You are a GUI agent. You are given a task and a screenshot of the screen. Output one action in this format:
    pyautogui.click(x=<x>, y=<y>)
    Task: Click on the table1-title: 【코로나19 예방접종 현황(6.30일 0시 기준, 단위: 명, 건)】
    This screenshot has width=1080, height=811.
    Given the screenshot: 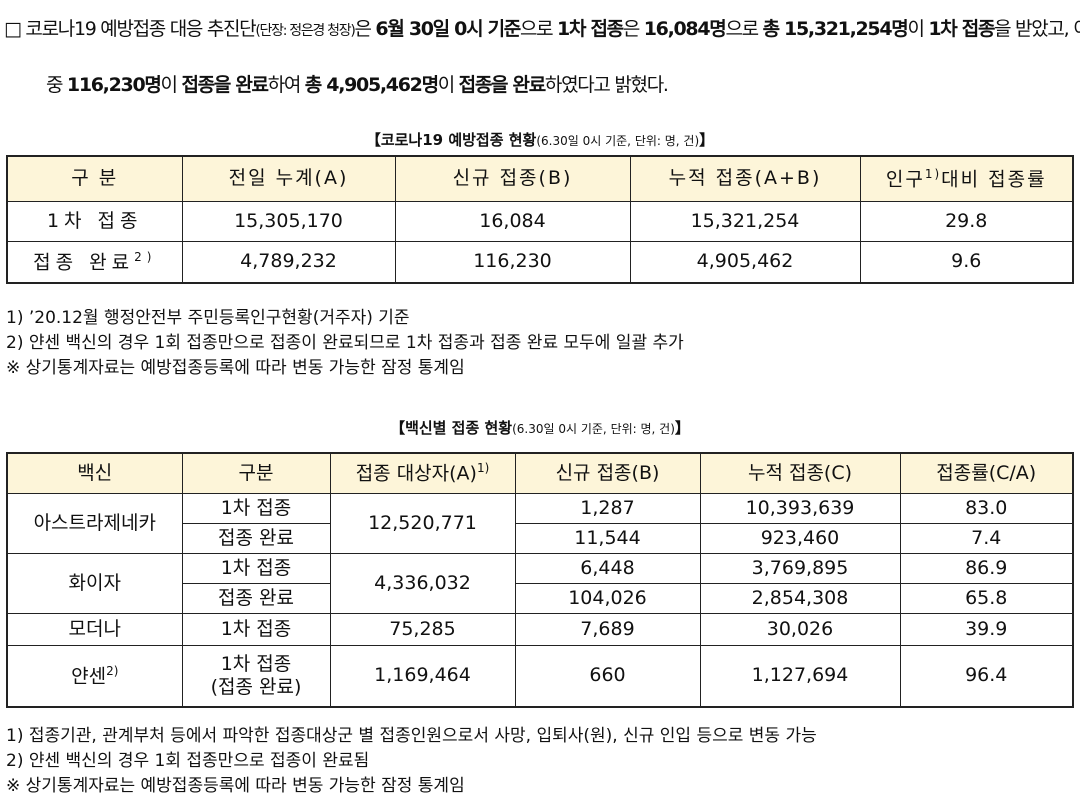 What is the action you would take?
    pyautogui.click(x=540, y=139)
    